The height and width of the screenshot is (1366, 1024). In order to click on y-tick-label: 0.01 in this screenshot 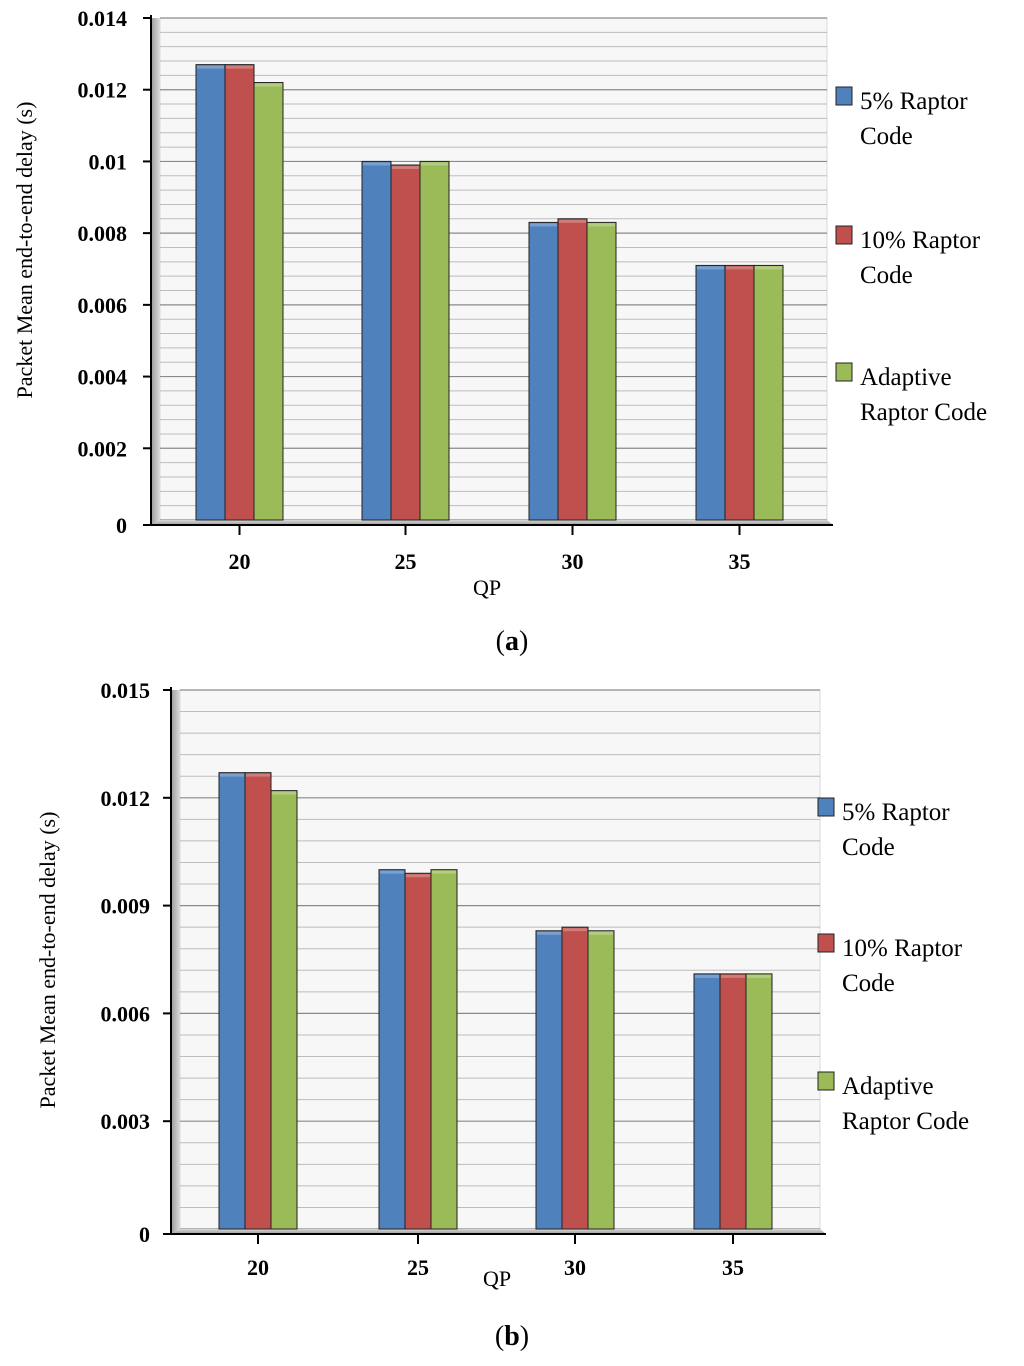, I will do `click(108, 161)`.